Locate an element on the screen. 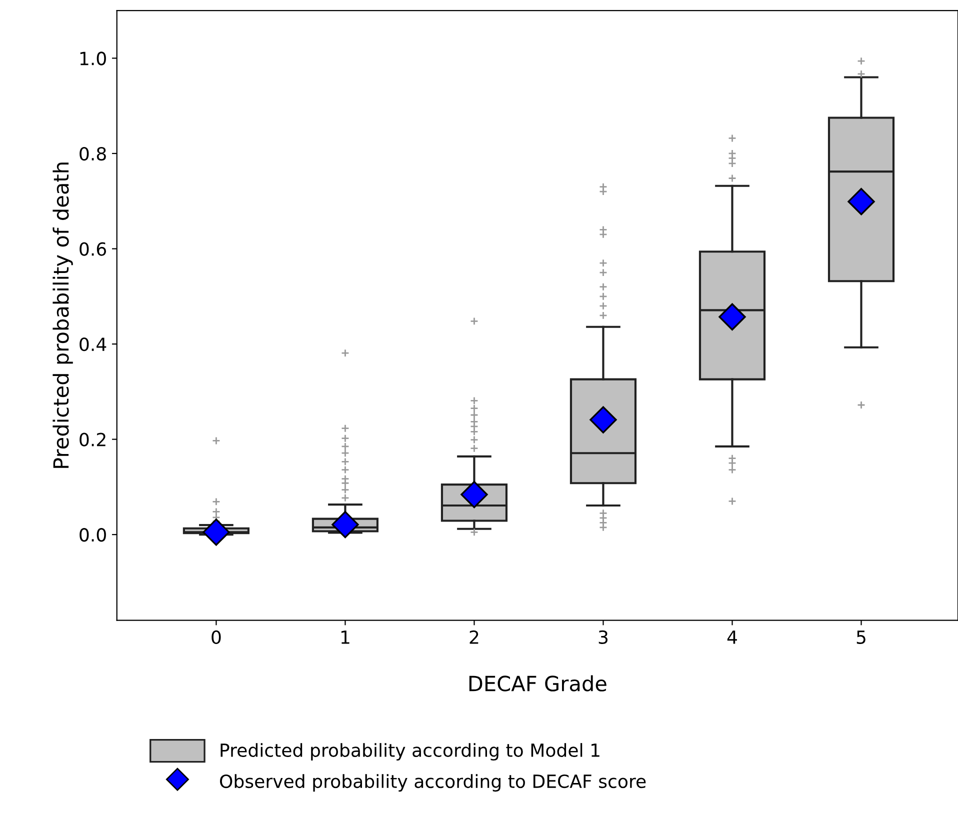 Image resolution: width=958 pixels, height=813 pixels. y-tick-label: 0.8 is located at coordinates (93, 153).